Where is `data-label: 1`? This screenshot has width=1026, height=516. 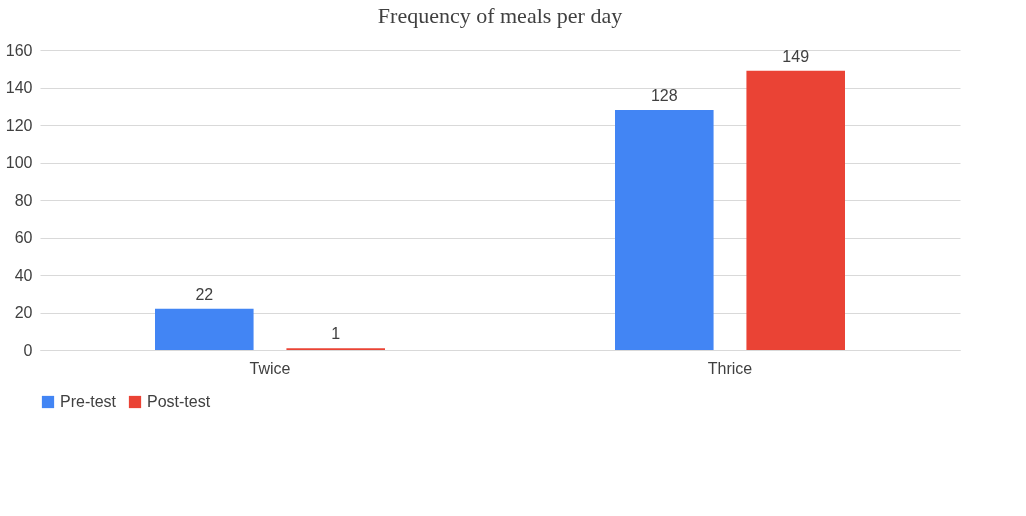
data-label: 1 is located at coordinates (336, 334).